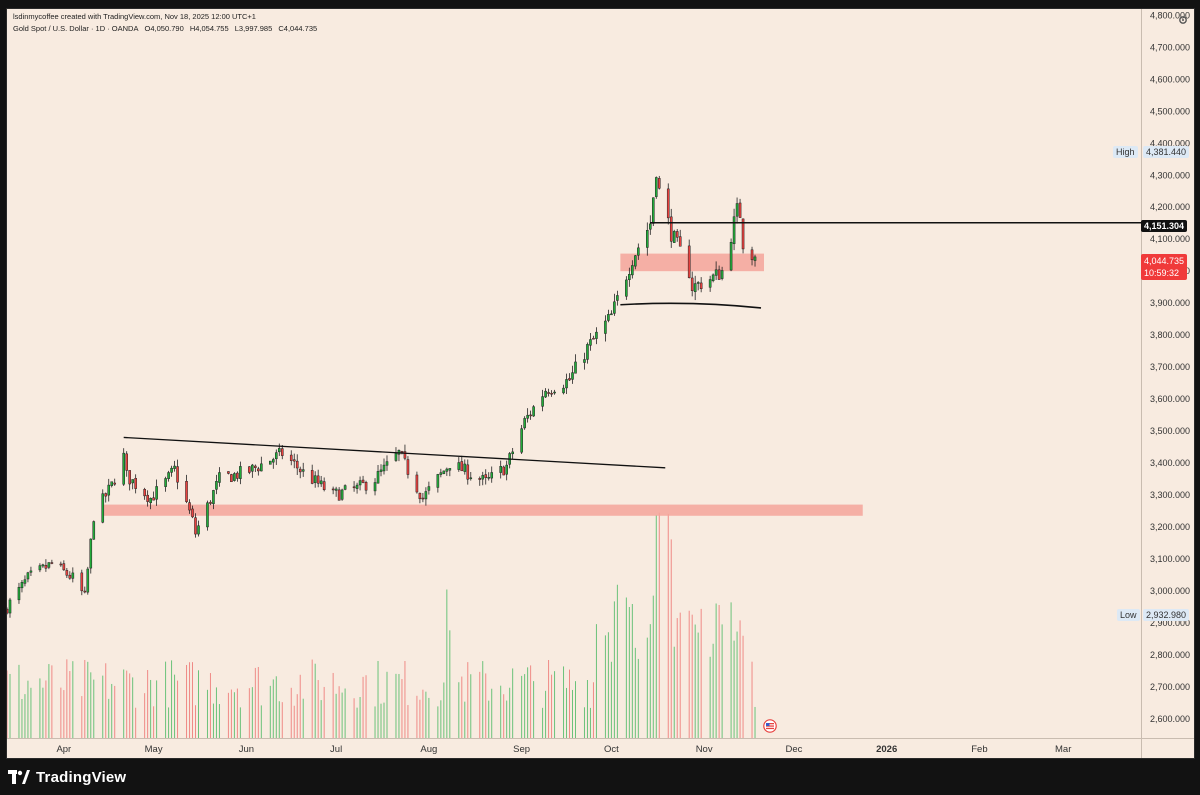  What do you see at coordinates (76, 28) in the screenshot?
I see `symbol-line: Gold Spot / U.S. Dollar · 1D · OANDA` at bounding box center [76, 28].